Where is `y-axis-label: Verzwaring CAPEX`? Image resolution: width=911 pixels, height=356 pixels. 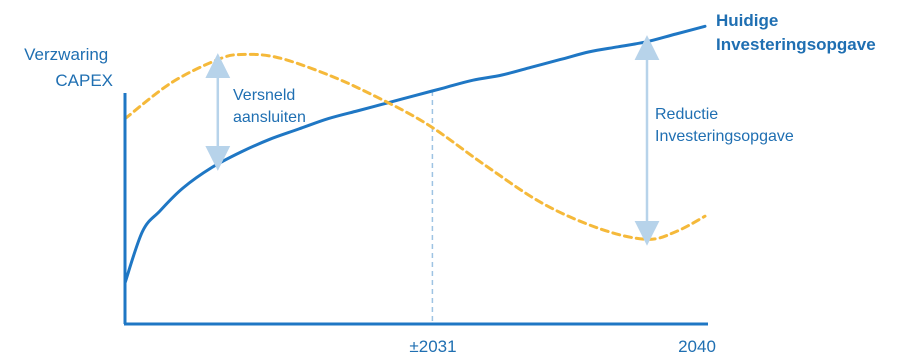 y-axis-label: Verzwaring CAPEX is located at coordinates (68, 67).